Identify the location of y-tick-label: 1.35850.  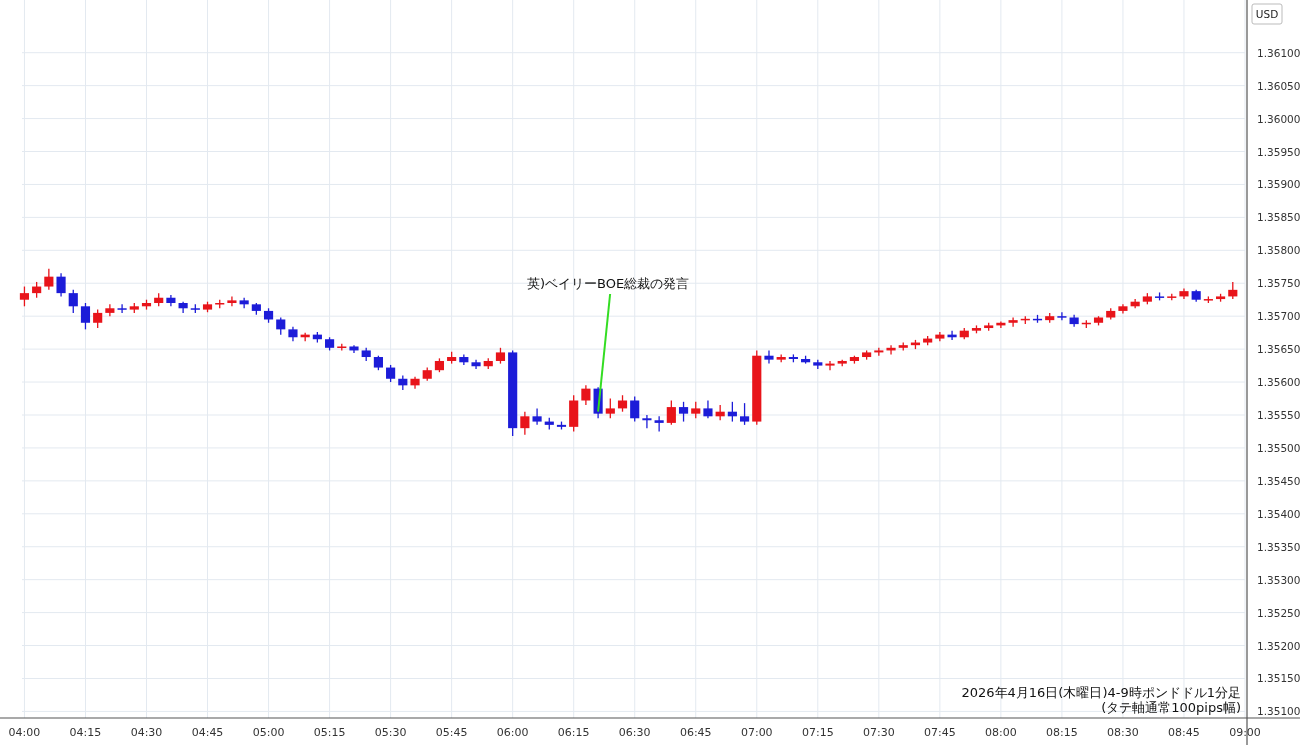
(1278, 217).